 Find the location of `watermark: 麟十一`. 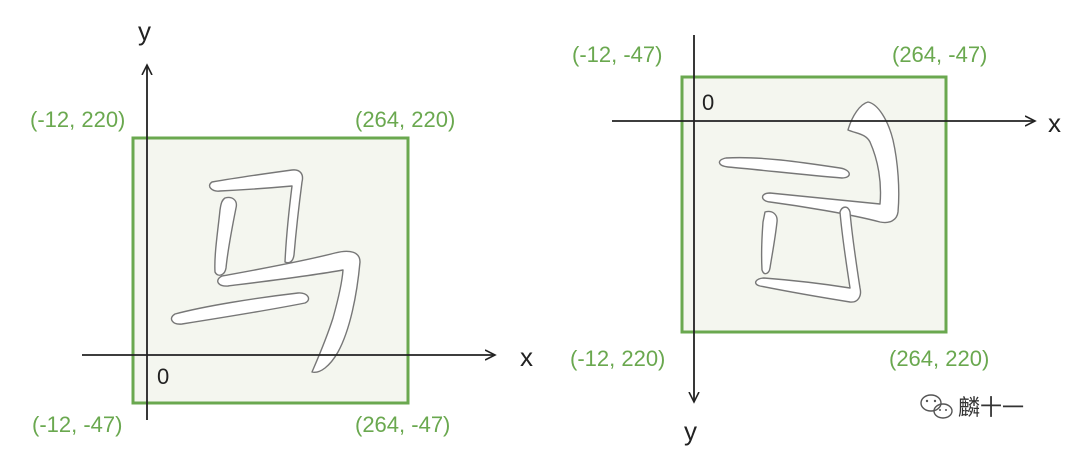

watermark: 麟十一 is located at coordinates (972, 407).